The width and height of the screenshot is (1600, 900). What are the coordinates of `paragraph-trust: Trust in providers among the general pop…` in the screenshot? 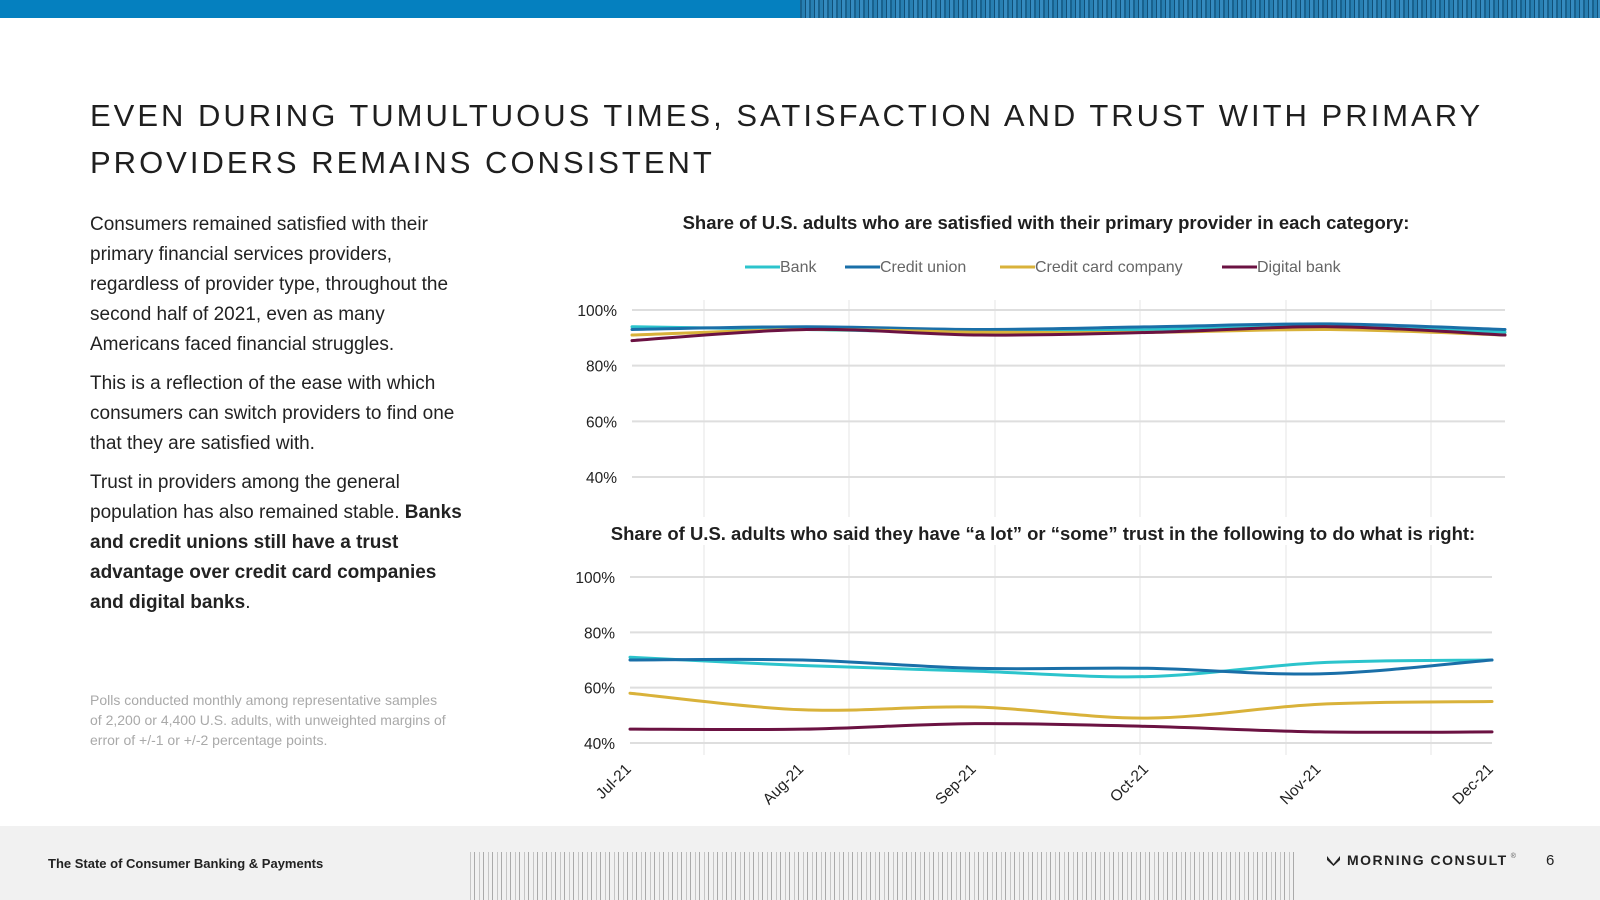 It's located at (280, 543).